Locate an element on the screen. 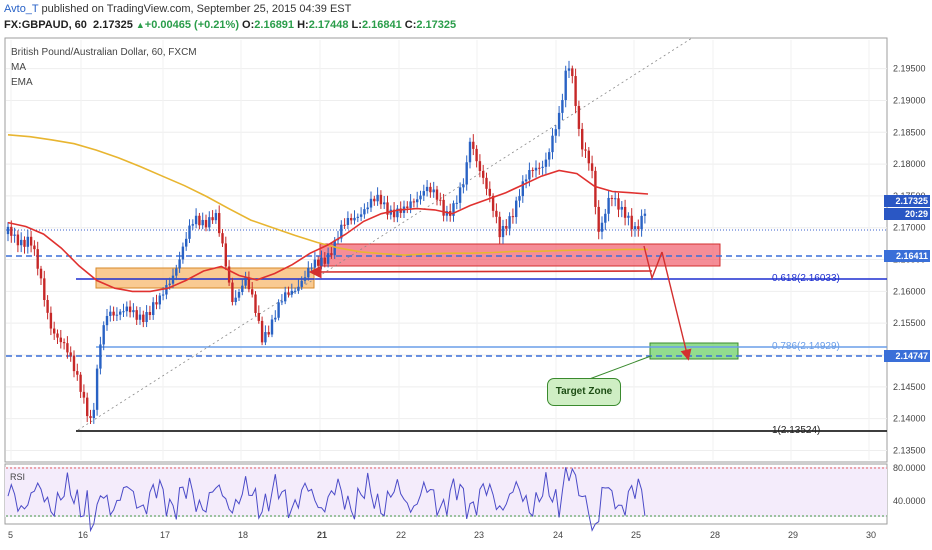  price-tick-label: 2.18000 is located at coordinates (909, 164).